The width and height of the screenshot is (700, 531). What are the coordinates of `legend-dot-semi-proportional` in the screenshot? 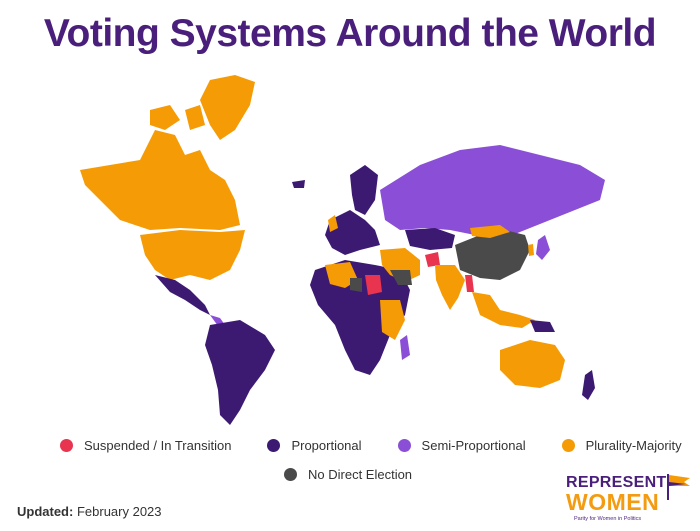 It's located at (404, 445).